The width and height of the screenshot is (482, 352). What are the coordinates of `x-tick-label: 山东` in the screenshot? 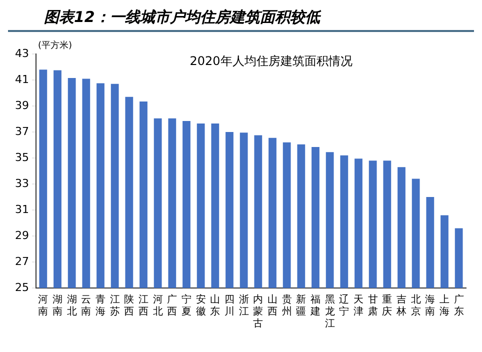 It's located at (215, 306).